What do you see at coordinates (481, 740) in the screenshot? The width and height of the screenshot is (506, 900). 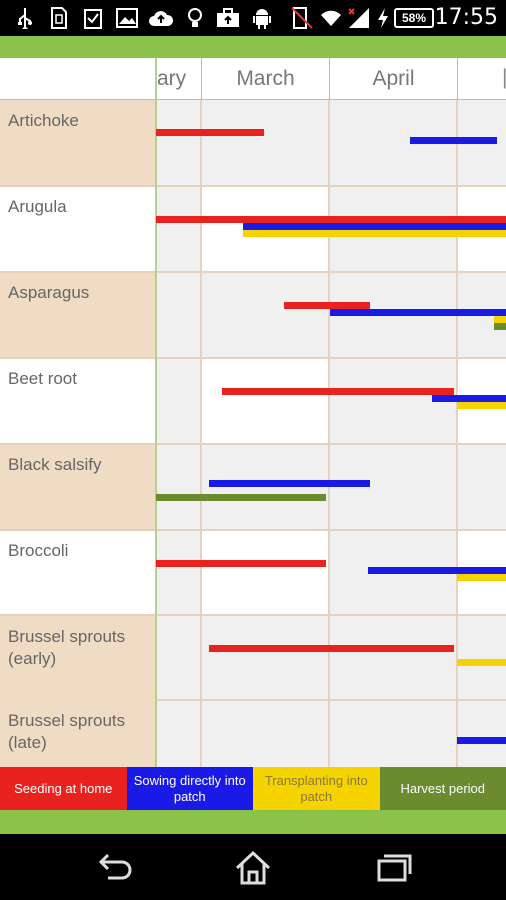 I see `bar-brussel-sprouts-late-sowing` at bounding box center [481, 740].